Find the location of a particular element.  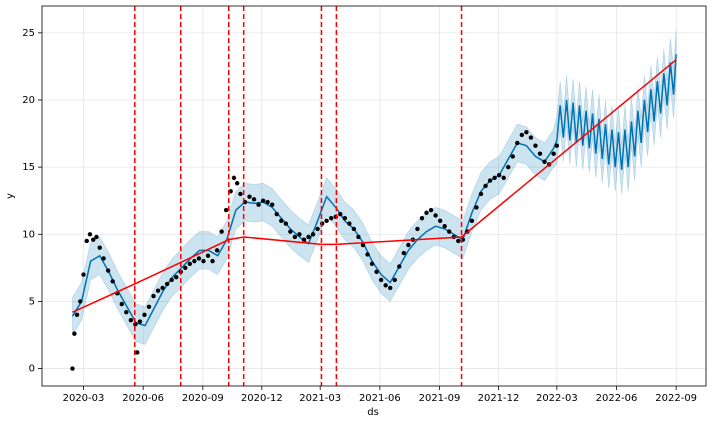

x-tick-label: 2022-03 is located at coordinates (557, 398).